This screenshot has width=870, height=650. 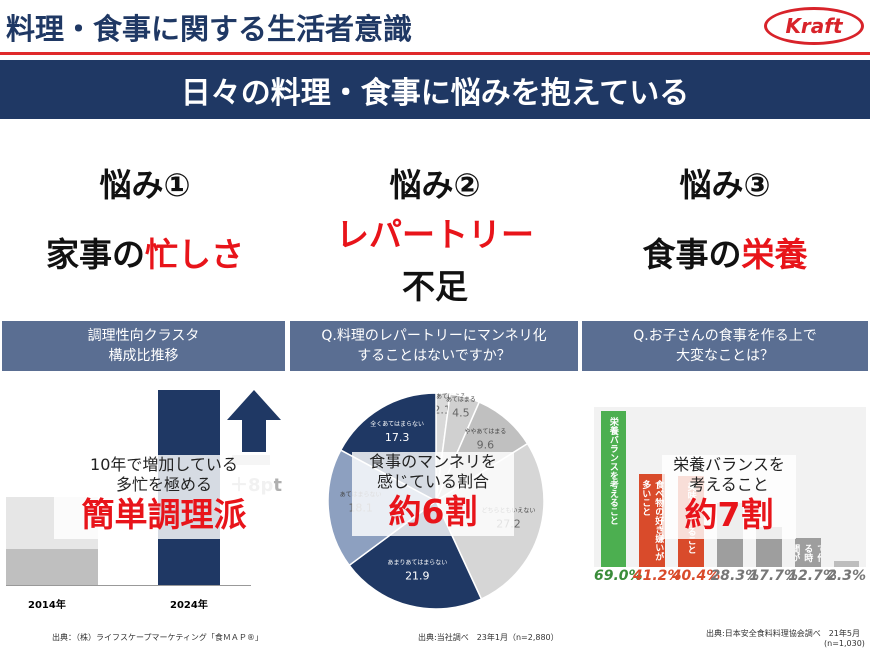 What do you see at coordinates (488, 637) in the screenshot?
I see `source-2: 出典:当社調べ 23年1月（n=2,880）` at bounding box center [488, 637].